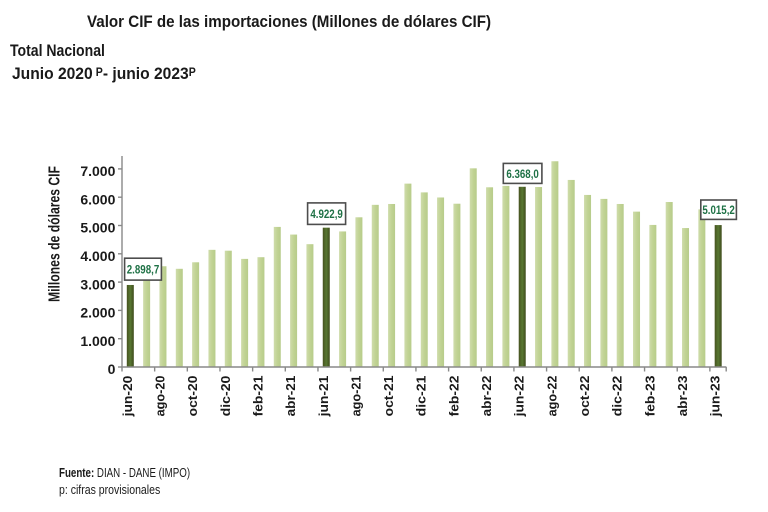 The width and height of the screenshot is (768, 512). What do you see at coordinates (97, 313) in the screenshot?
I see `svg-text: 2.000` at bounding box center [97, 313].